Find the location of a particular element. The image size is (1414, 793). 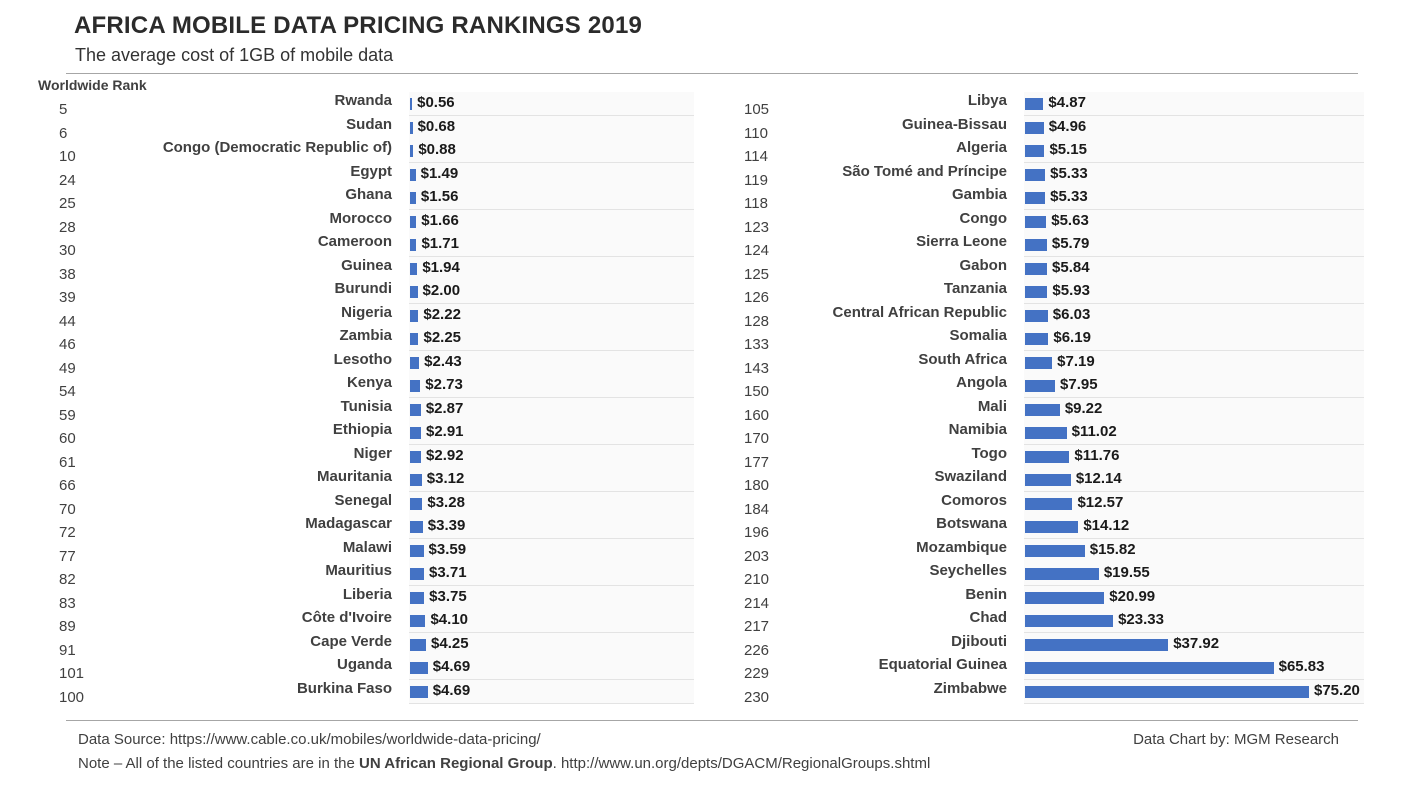

worldwide-rank: 83 is located at coordinates (67, 603).